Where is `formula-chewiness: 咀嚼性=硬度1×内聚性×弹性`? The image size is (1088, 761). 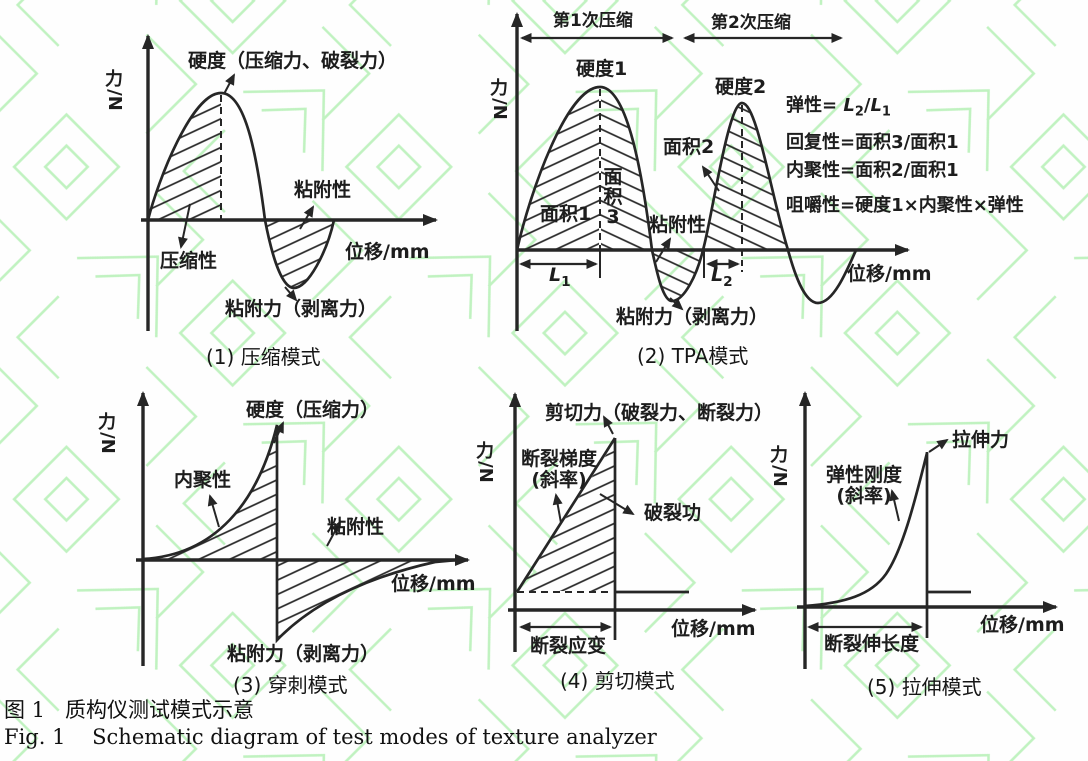
formula-chewiness: 咀嚼性=硬度1×内聚性×弹性 is located at coordinates (905, 205).